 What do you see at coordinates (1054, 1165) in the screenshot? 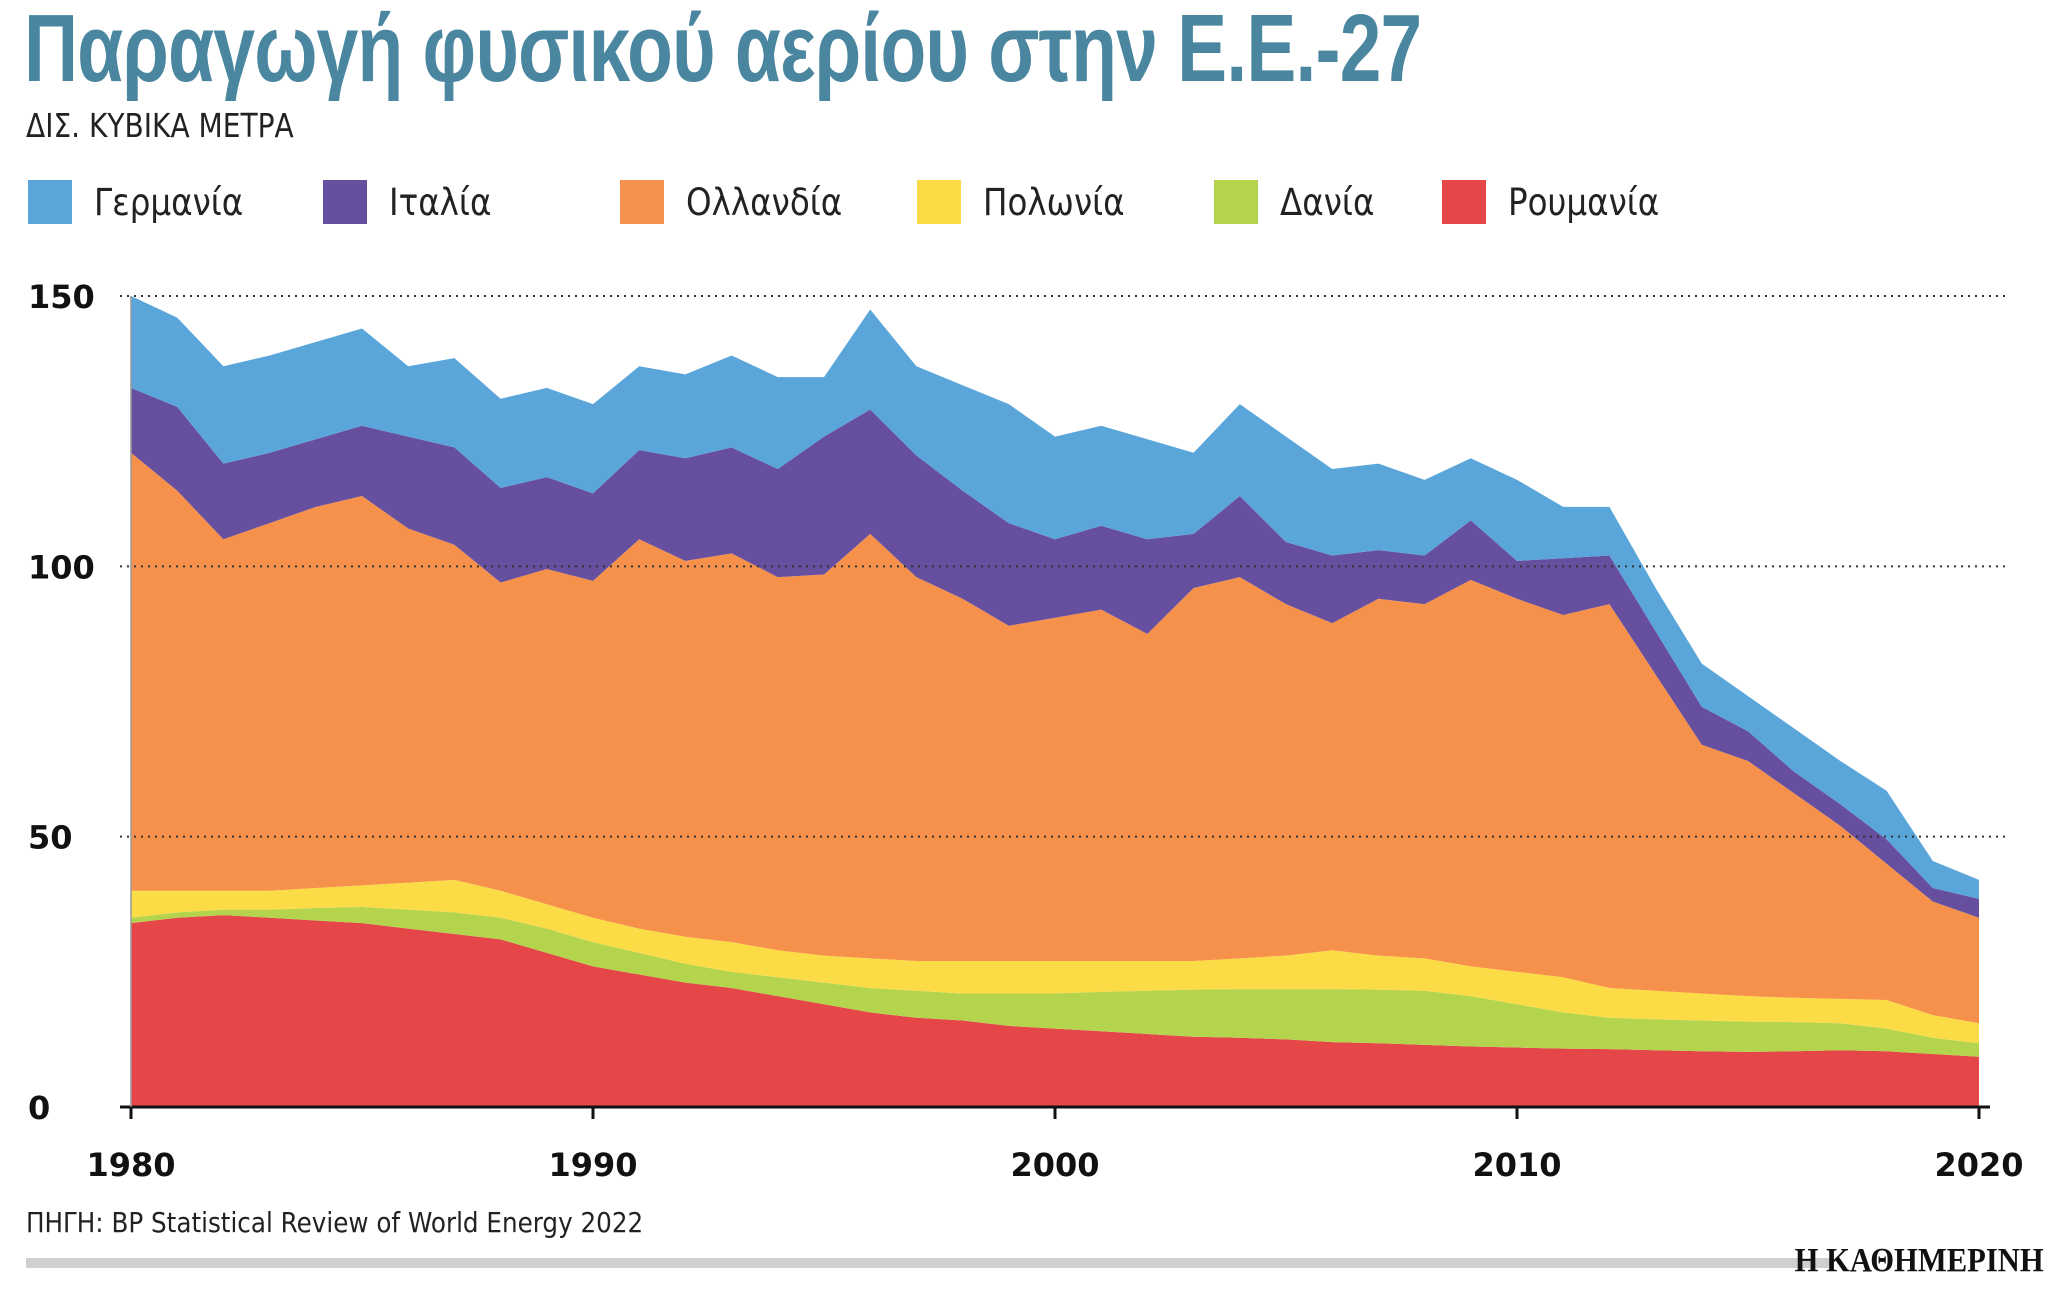
I see `x-tick-label: 2000` at bounding box center [1054, 1165].